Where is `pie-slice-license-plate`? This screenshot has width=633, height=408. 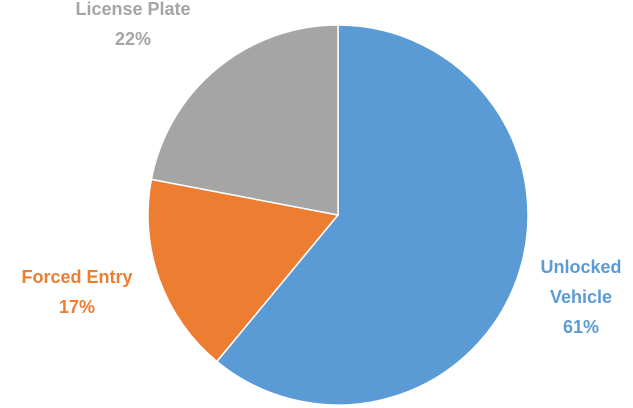
pie-slice-license-plate is located at coordinates (244, 120).